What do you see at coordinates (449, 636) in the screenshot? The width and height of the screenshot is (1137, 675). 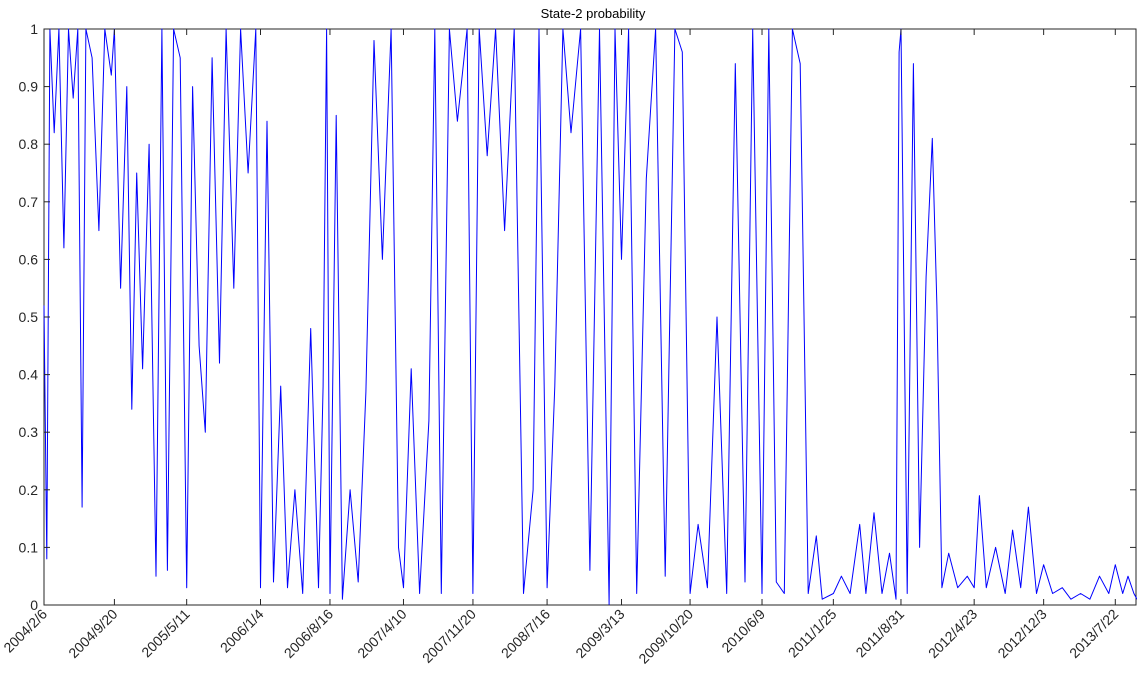 I see `x-tick-label: 2007/11/20` at bounding box center [449, 636].